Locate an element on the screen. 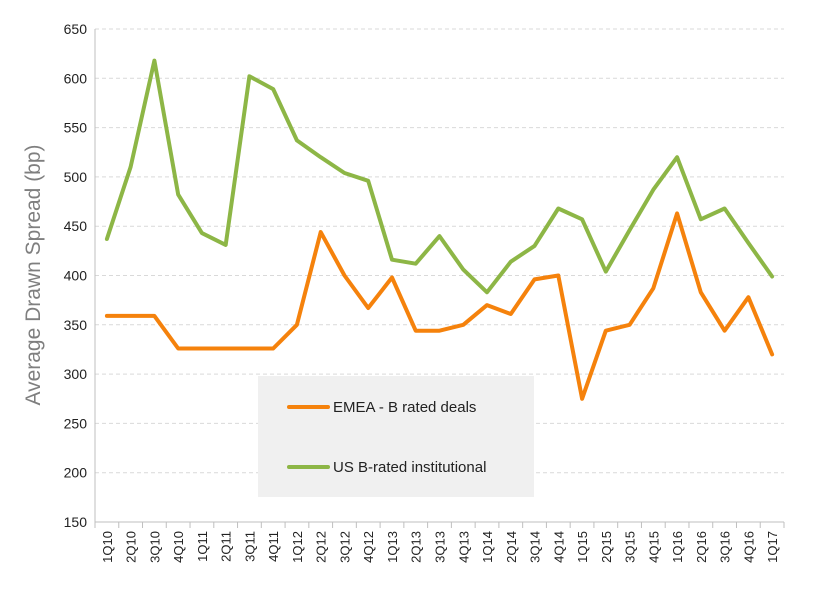 This screenshot has height=593, width=822. x-tick-label: 1Q13 is located at coordinates (392, 547).